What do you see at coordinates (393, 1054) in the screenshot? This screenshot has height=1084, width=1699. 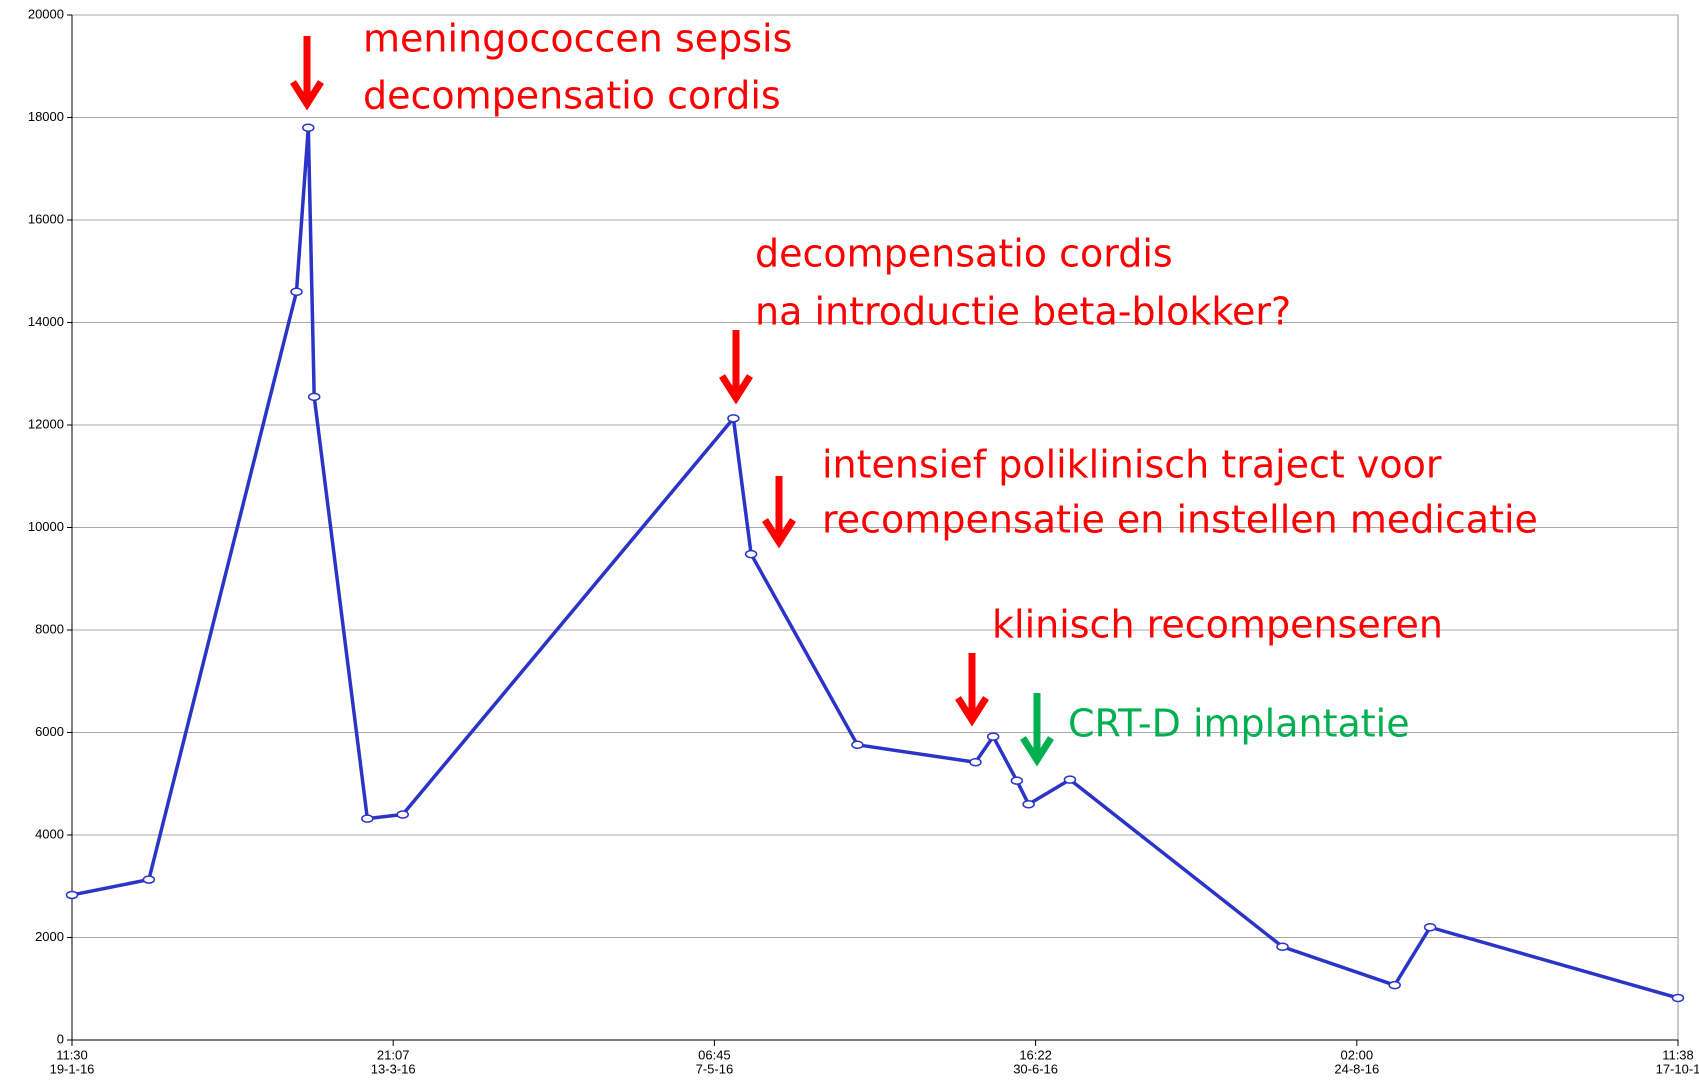 I see `x-tick-label: 21:07` at bounding box center [393, 1054].